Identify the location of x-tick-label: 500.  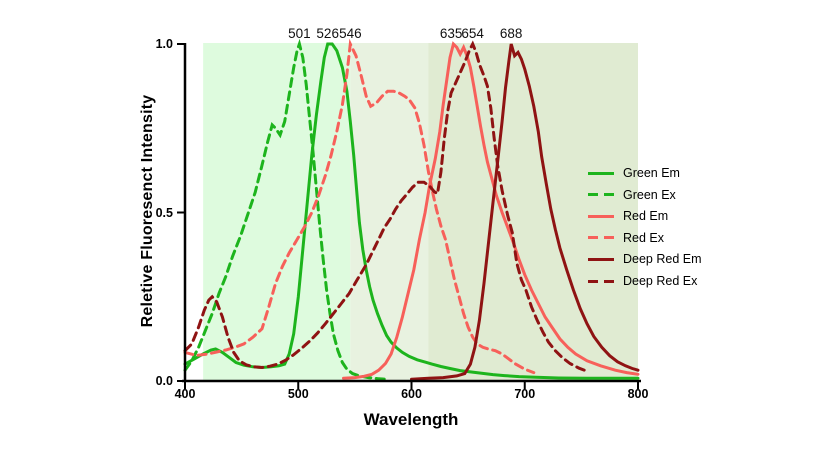
(298, 394).